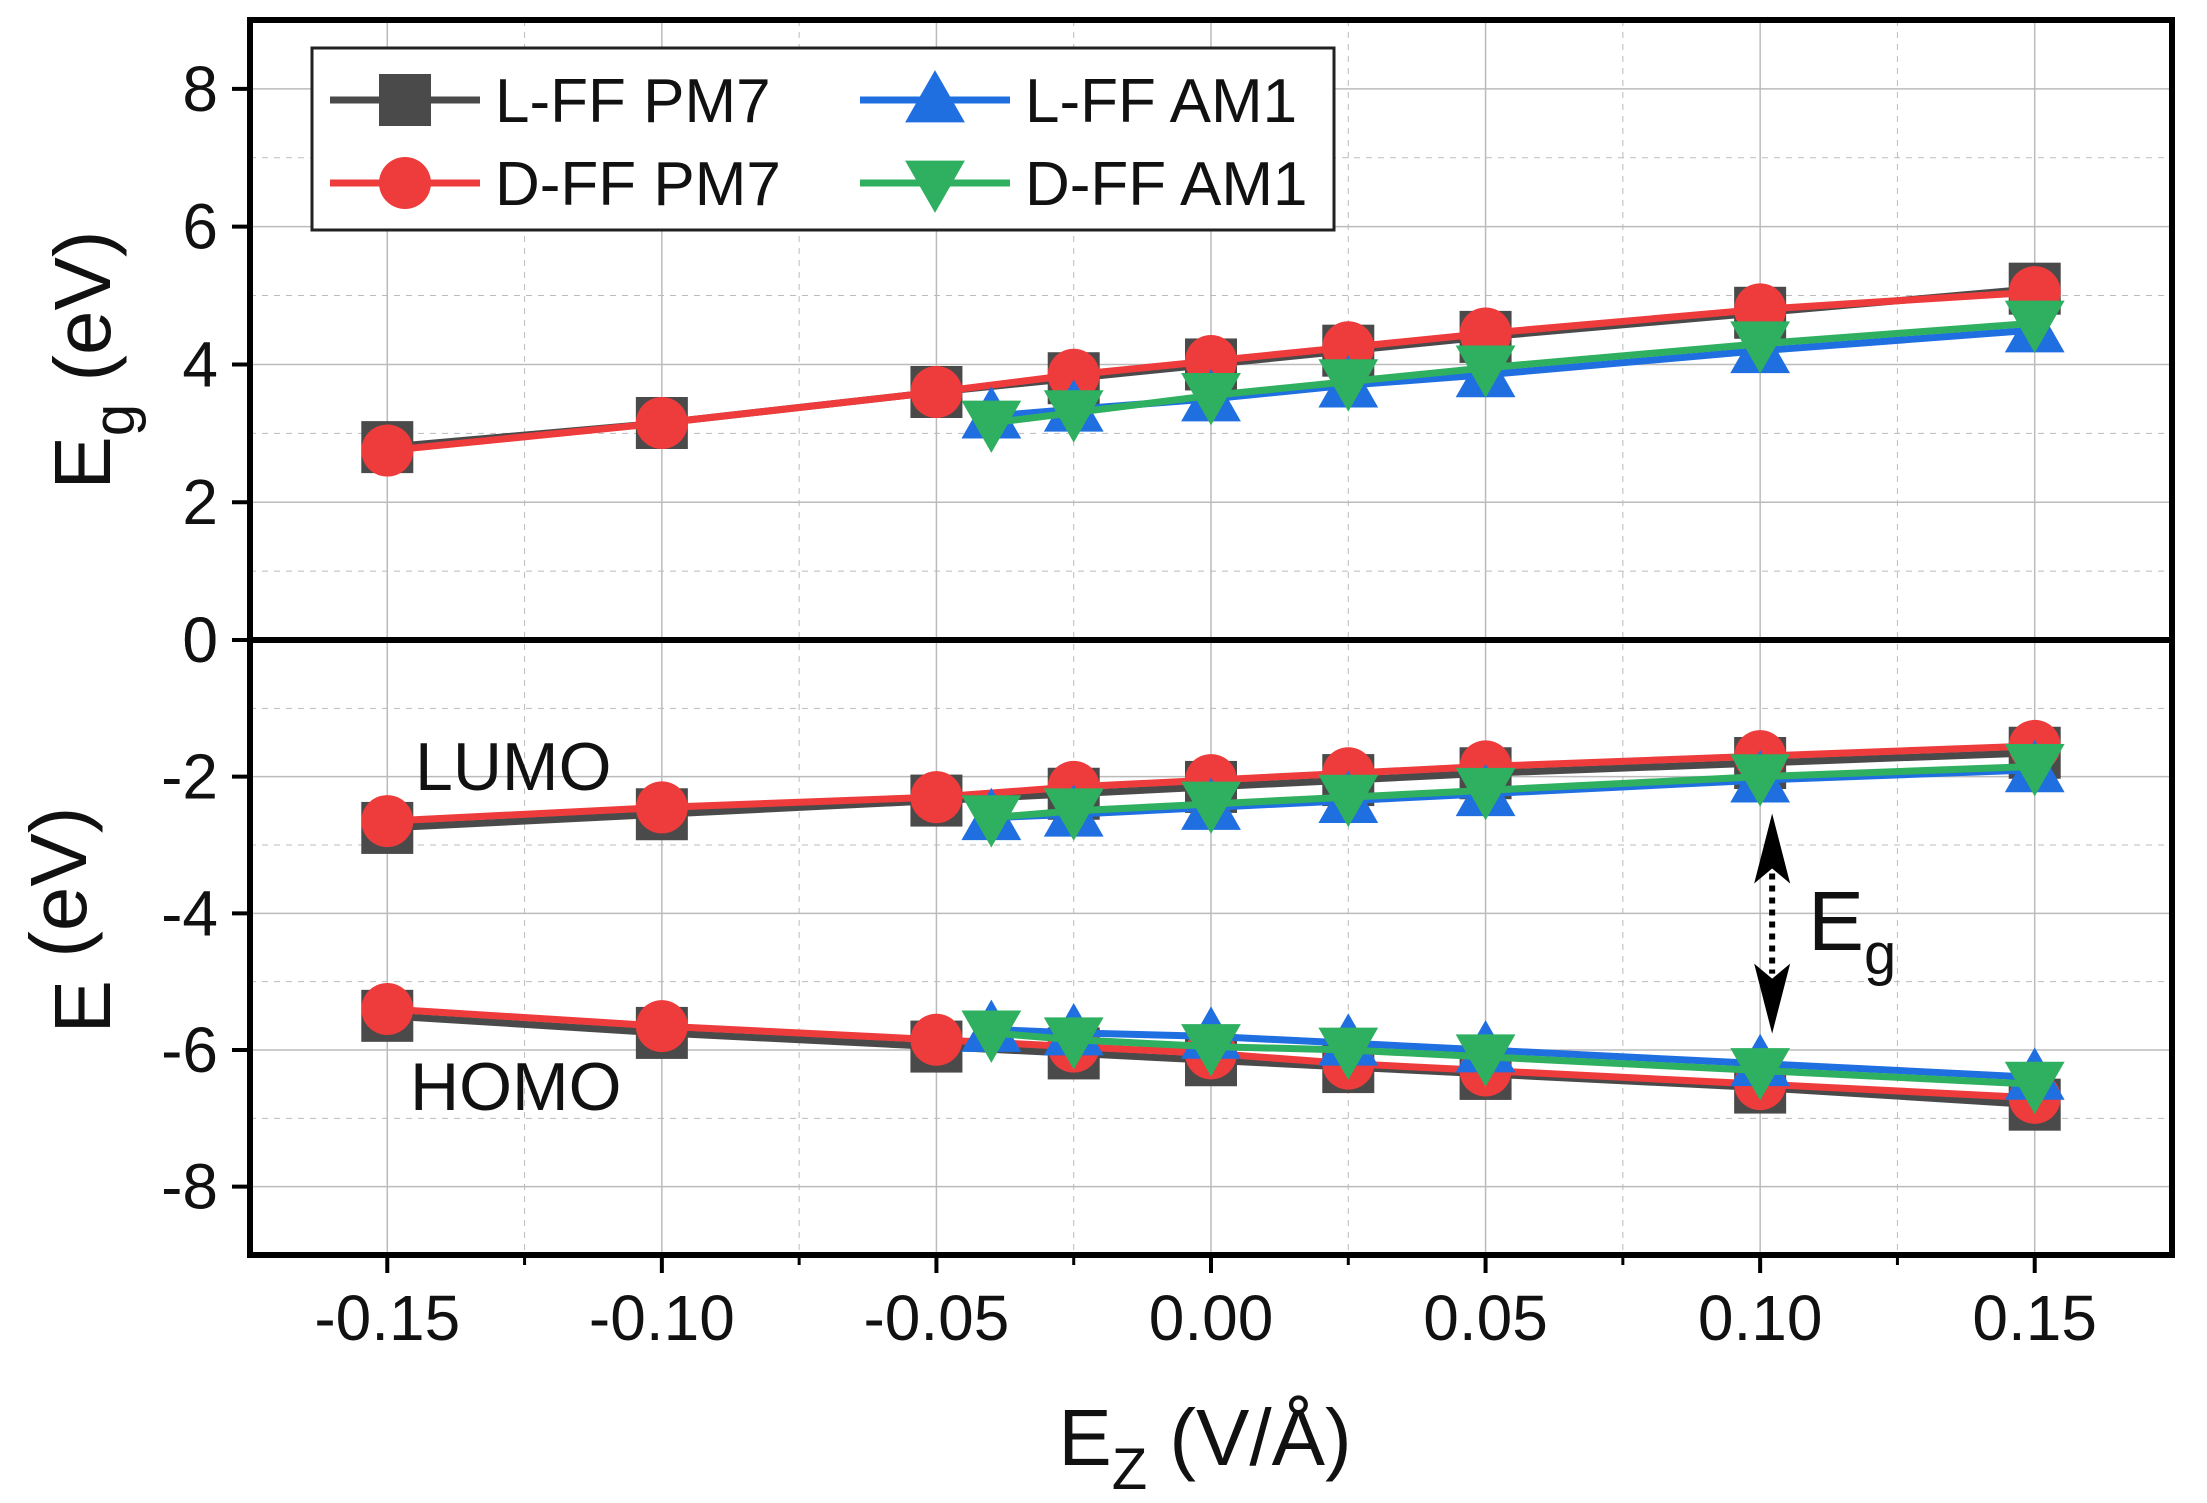 This screenshot has width=2207, height=1503. I want to click on legend-item: L-FF AM1, so click(1078, 101).